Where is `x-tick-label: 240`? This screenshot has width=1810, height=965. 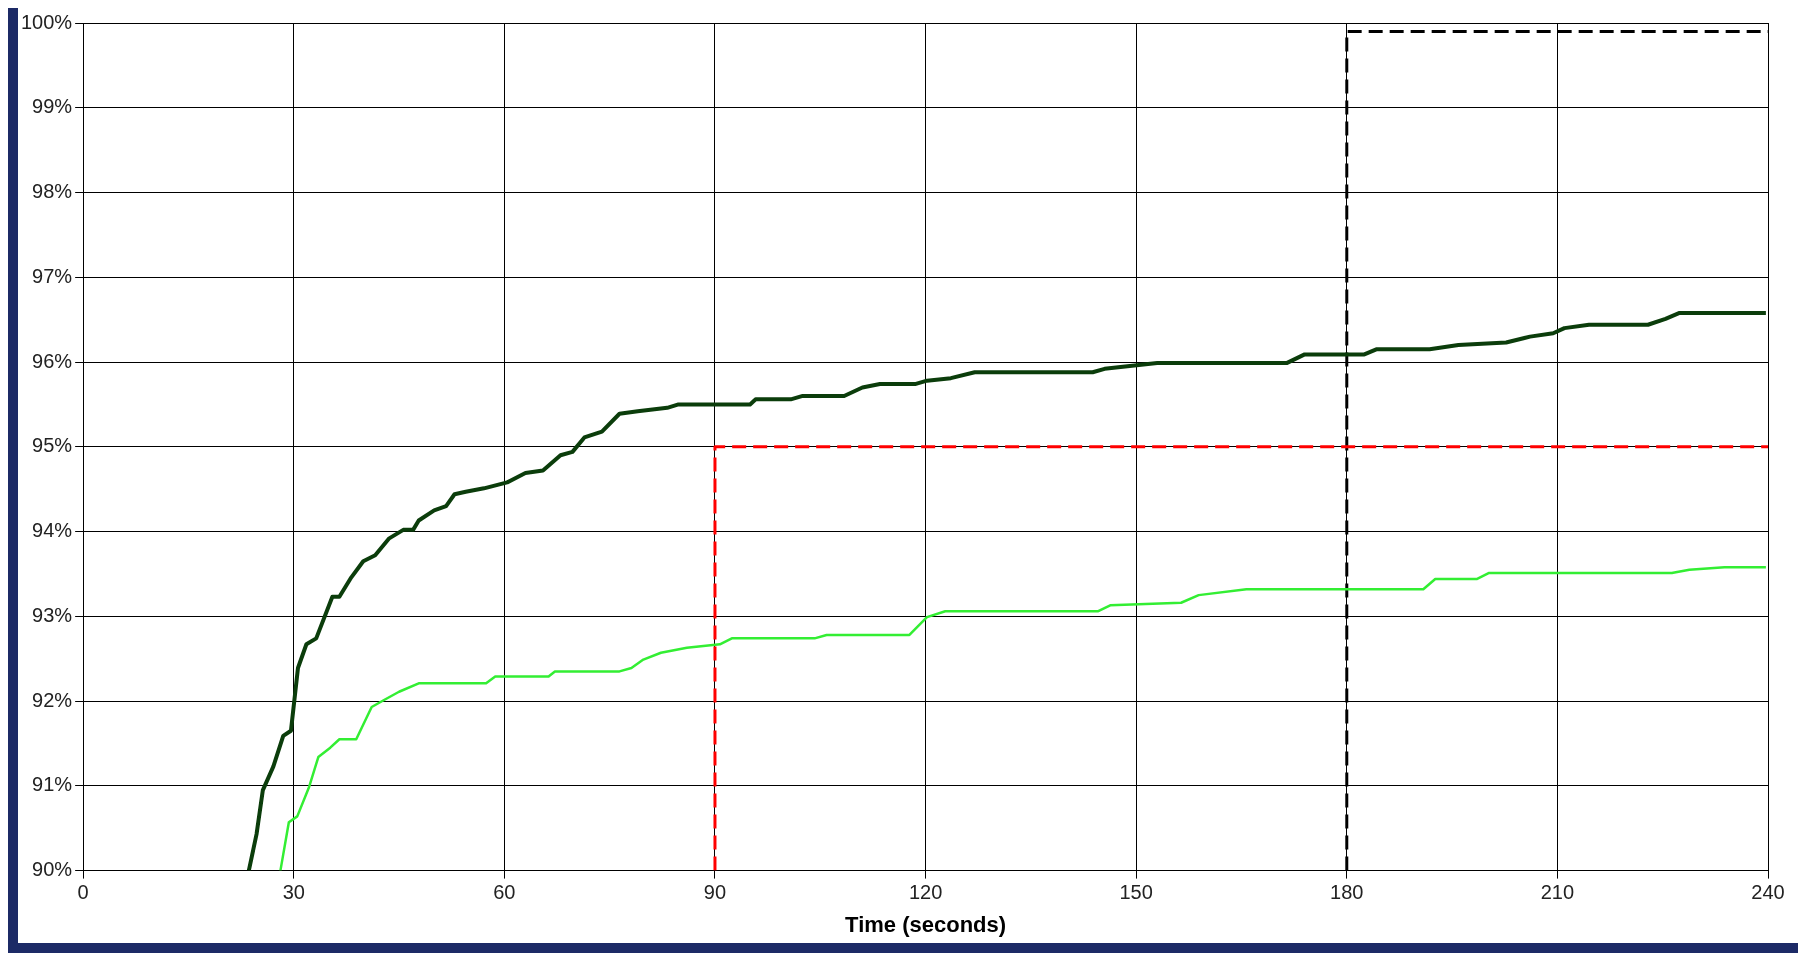
x-tick-label: 240 is located at coordinates (1768, 892).